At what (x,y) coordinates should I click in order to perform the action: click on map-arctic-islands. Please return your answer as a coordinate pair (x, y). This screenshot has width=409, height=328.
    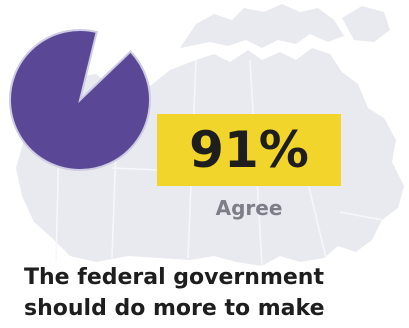
    Looking at the image, I should click on (262, 26).